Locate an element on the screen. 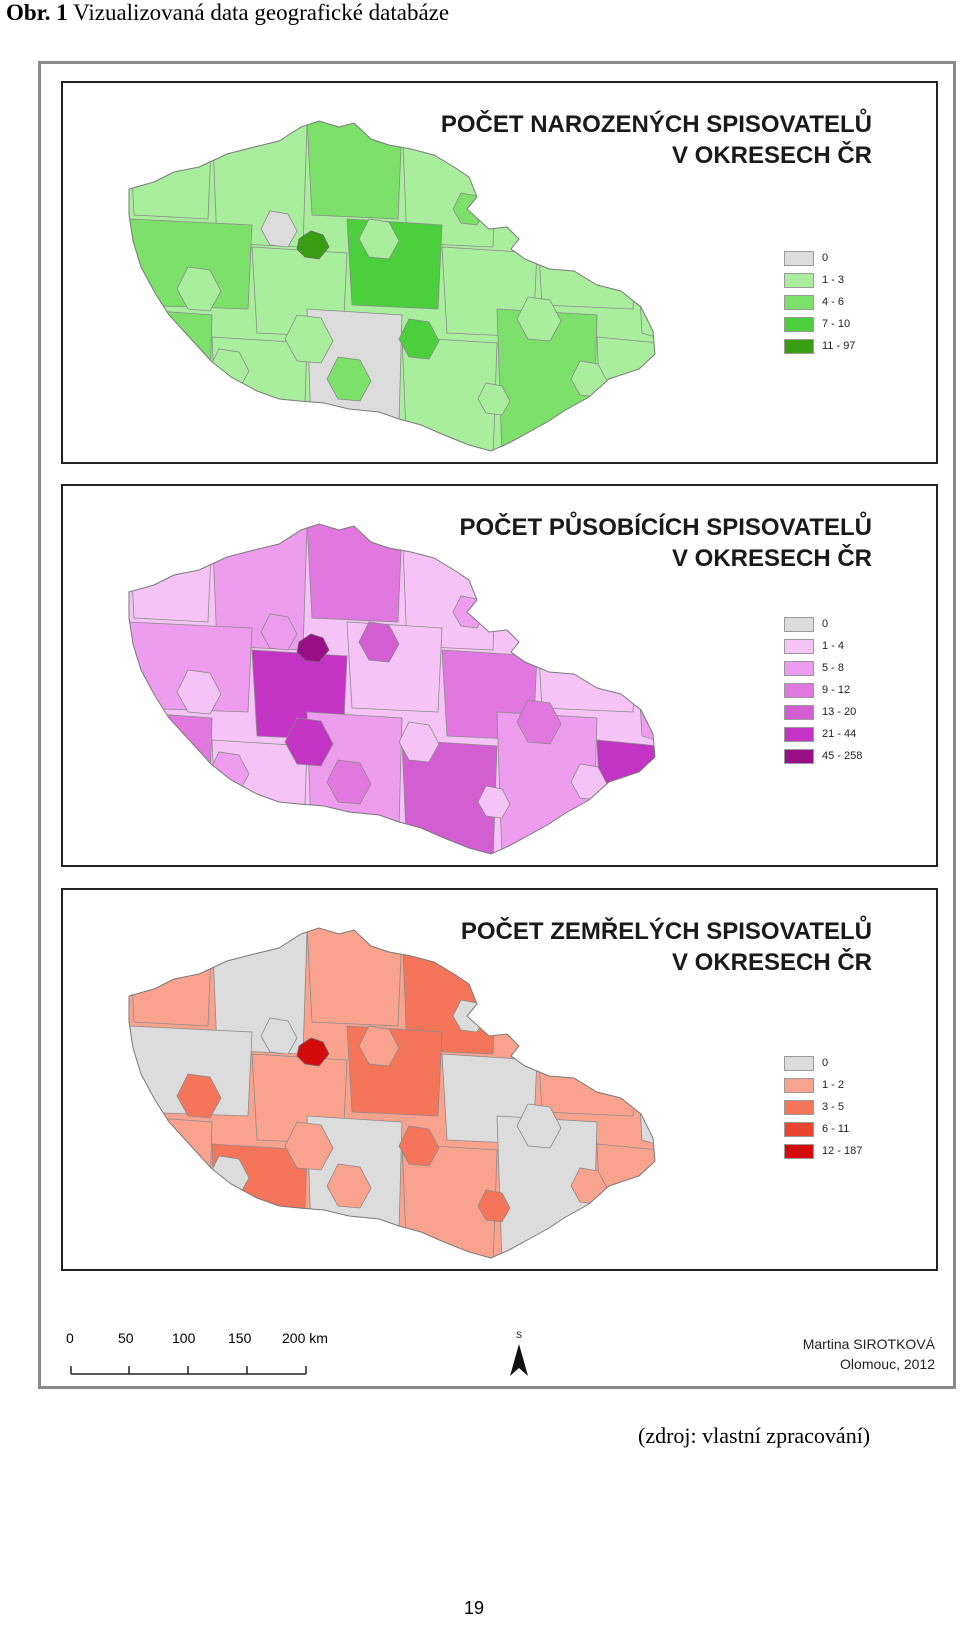 The image size is (960, 1629). scale-bar: 0 50 100 150 200 km is located at coordinates (197, 1355).